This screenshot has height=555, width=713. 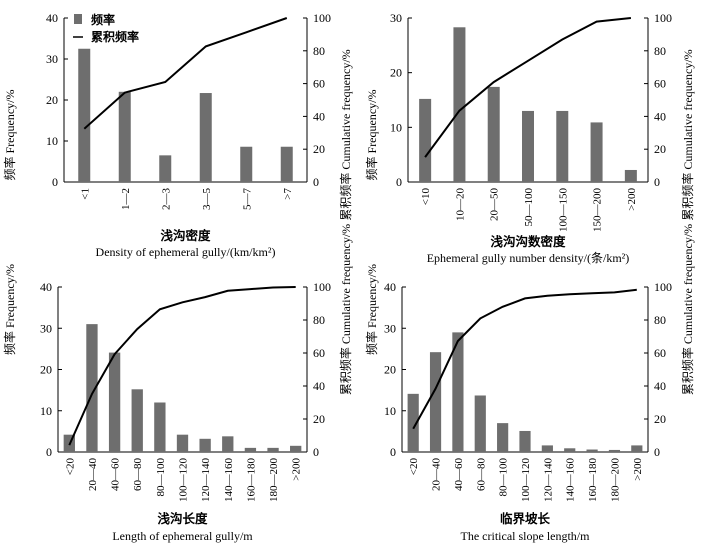 What do you see at coordinates (103, 19) in the screenshot?
I see `legend-bar-label: 频率` at bounding box center [103, 19].